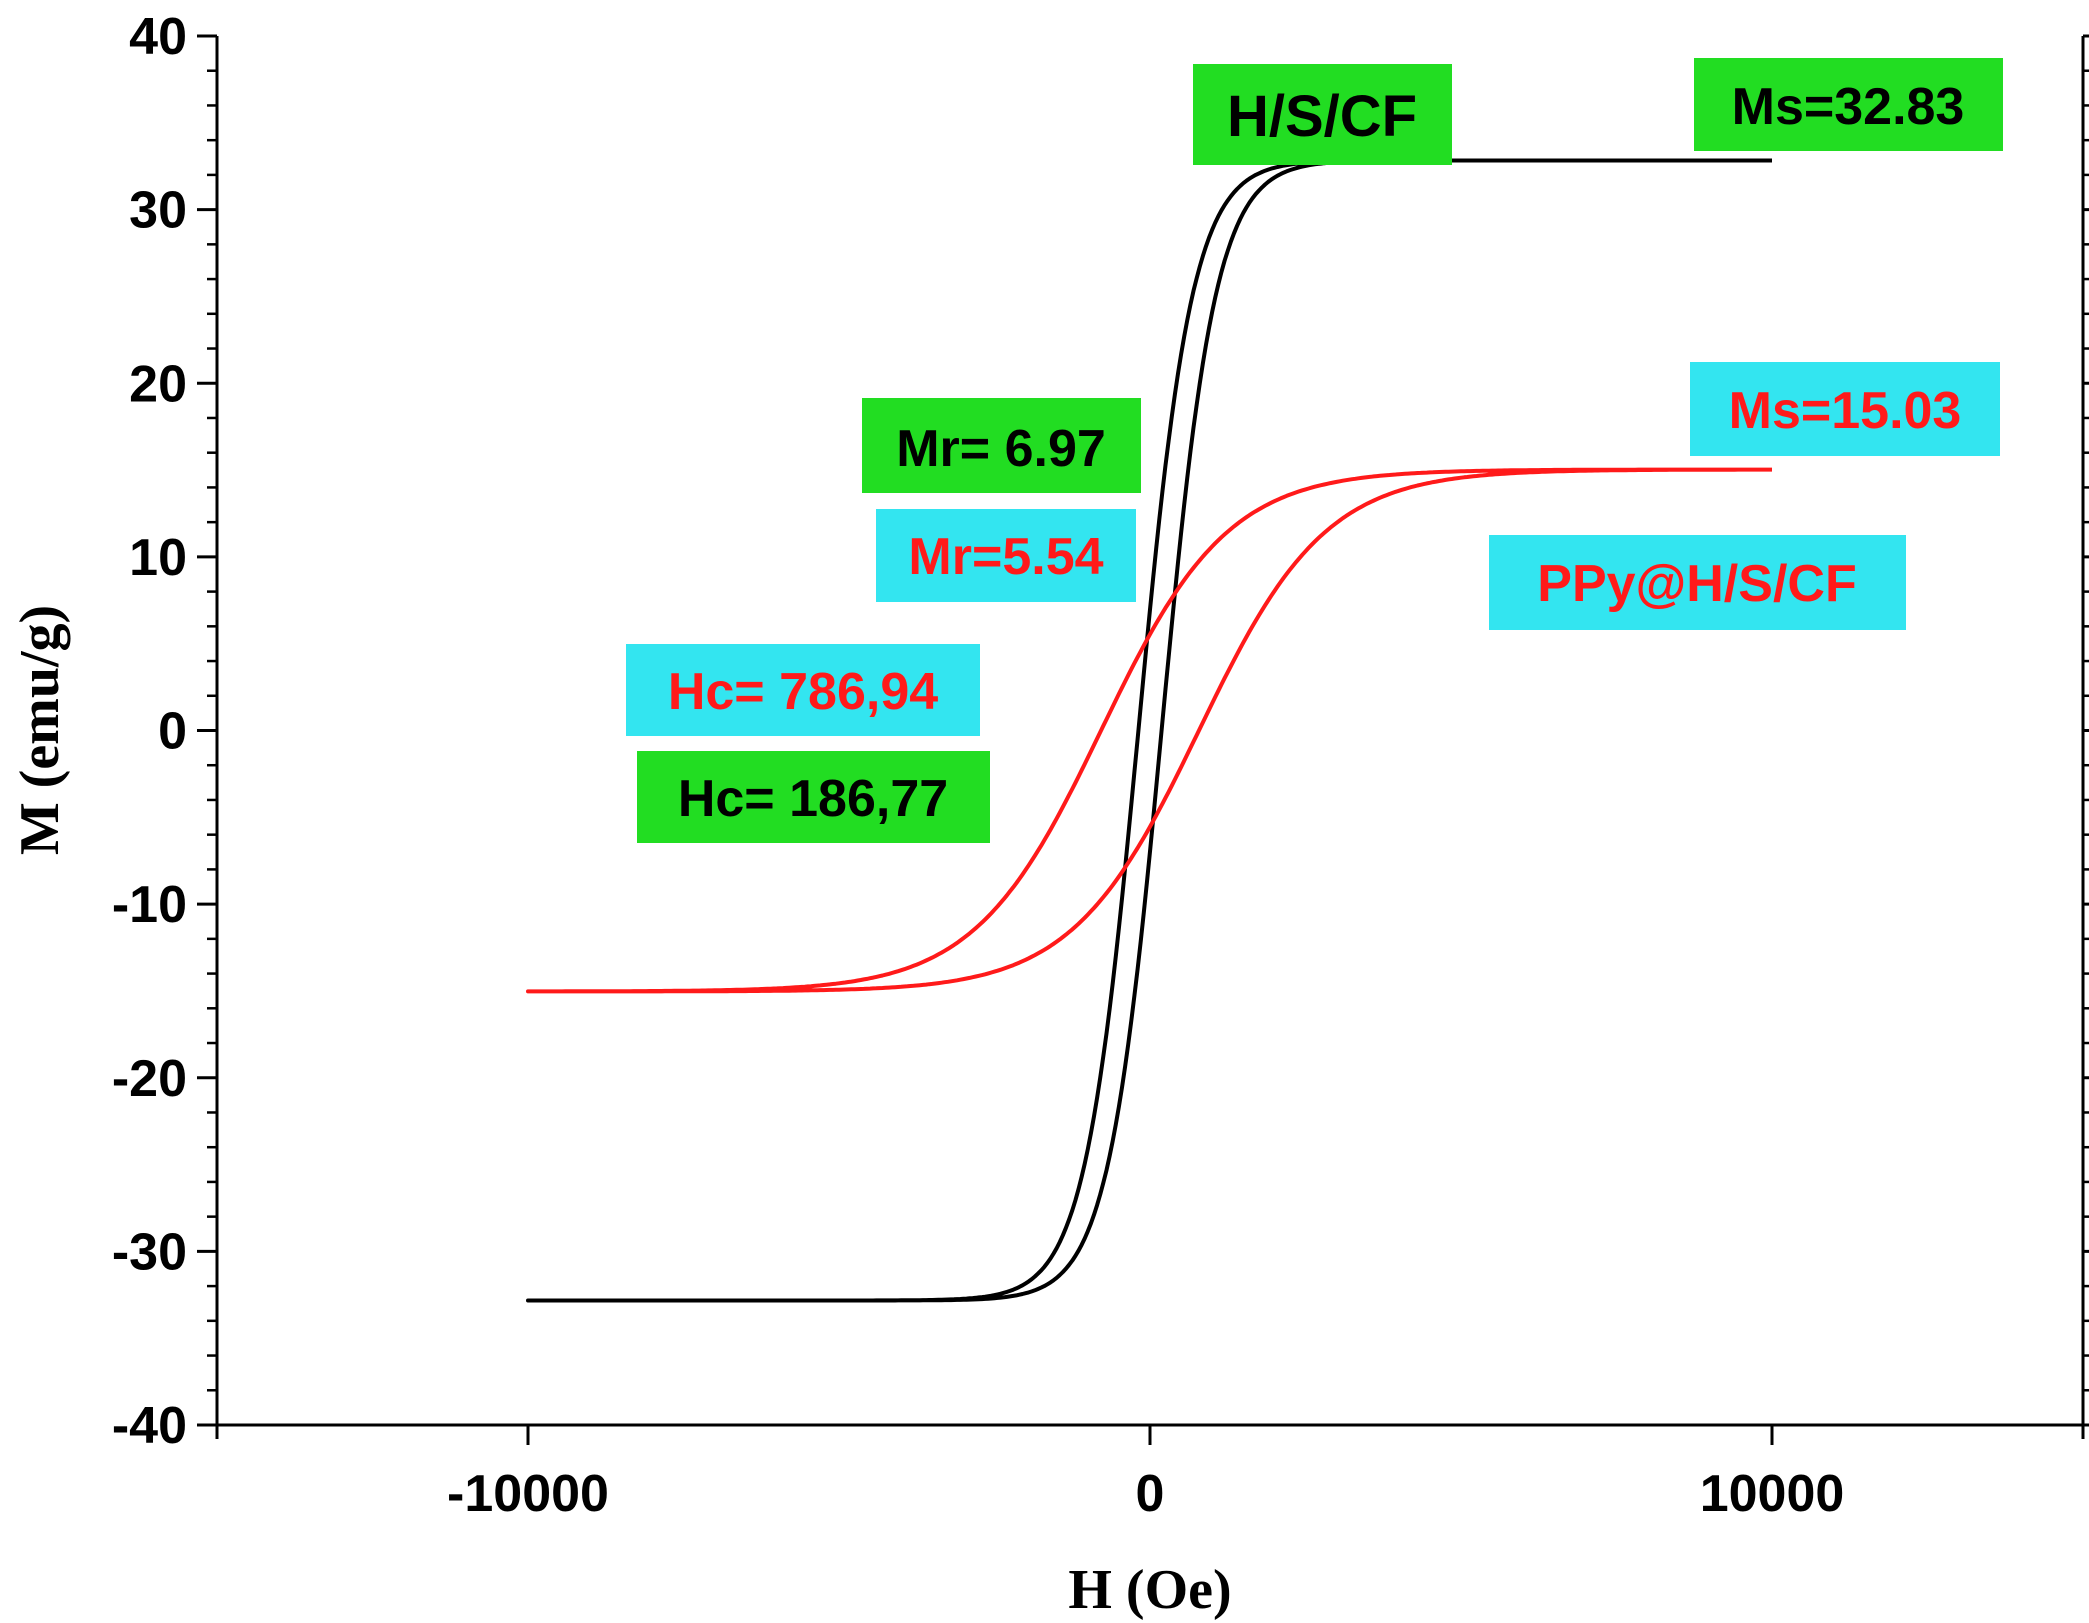 This screenshot has height=1623, width=2089. Describe the element at coordinates (149, 905) in the screenshot. I see `y-tick-label: -10` at that location.